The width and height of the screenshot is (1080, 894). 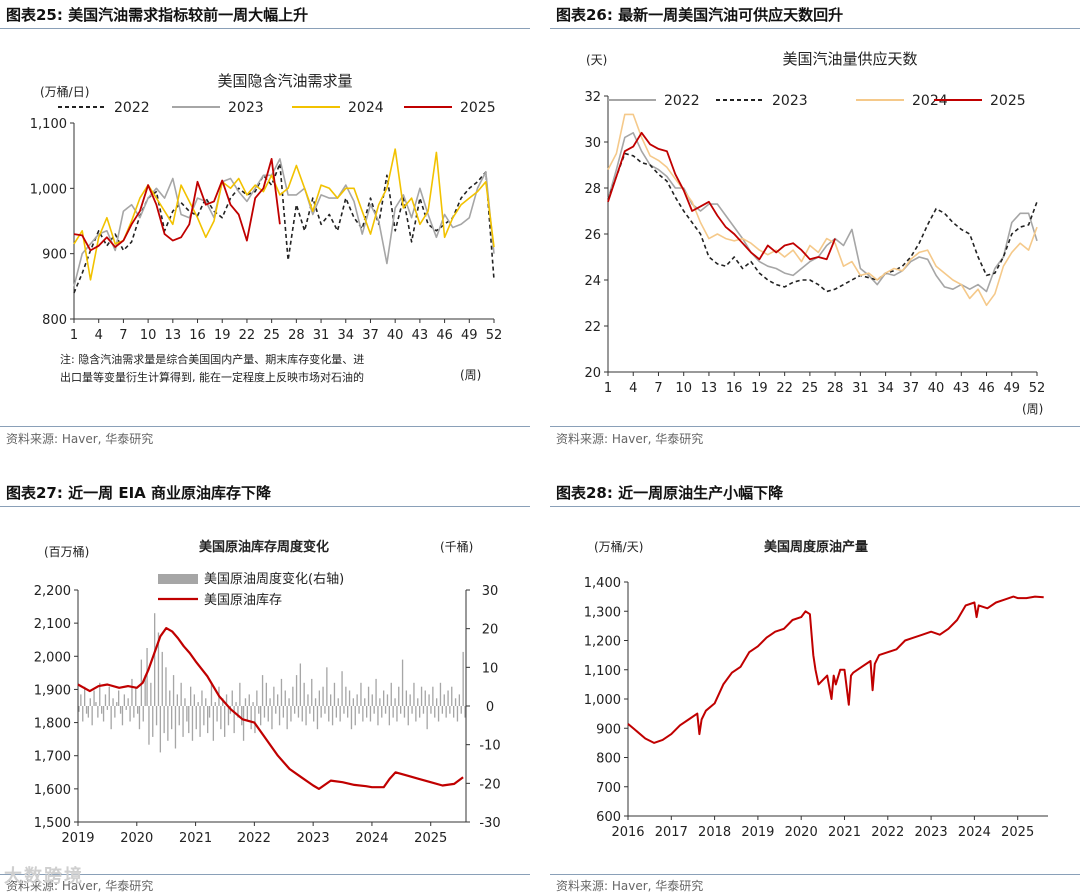 I want to click on y-tick-label: 30, so click(x=592, y=143).